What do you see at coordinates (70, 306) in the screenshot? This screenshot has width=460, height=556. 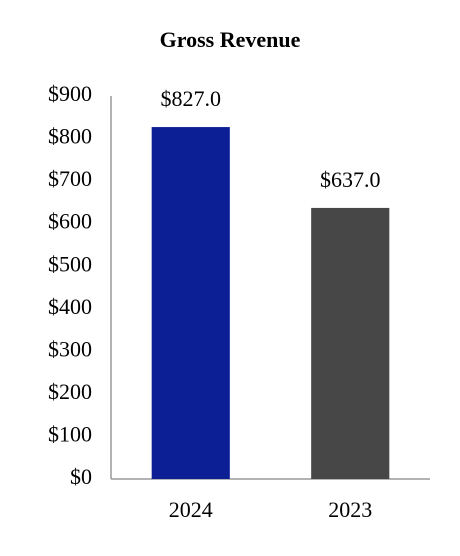 I see `y-tick-label: $400` at bounding box center [70, 306].